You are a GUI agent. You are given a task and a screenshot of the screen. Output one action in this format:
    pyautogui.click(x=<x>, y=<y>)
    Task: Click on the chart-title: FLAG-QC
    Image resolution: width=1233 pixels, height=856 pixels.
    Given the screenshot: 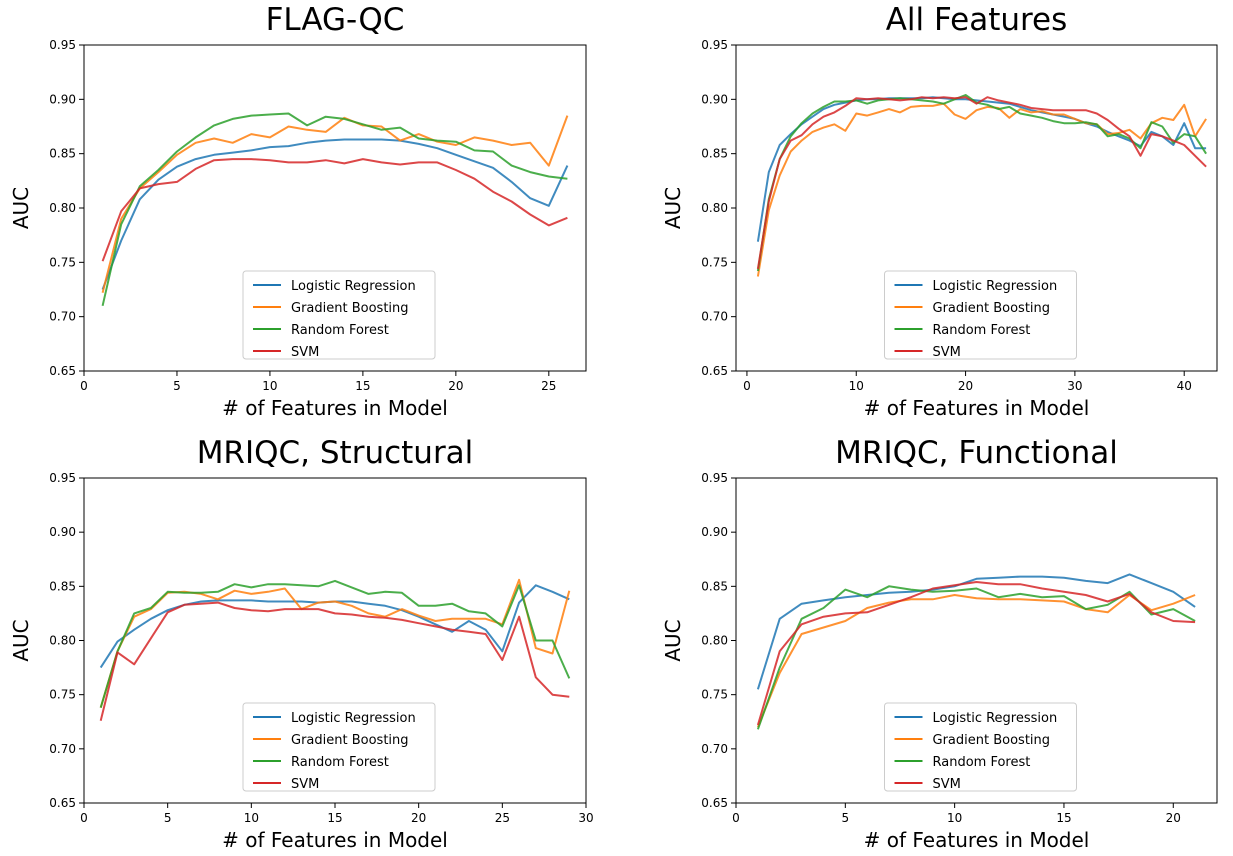 What is the action you would take?
    pyautogui.click(x=335, y=20)
    